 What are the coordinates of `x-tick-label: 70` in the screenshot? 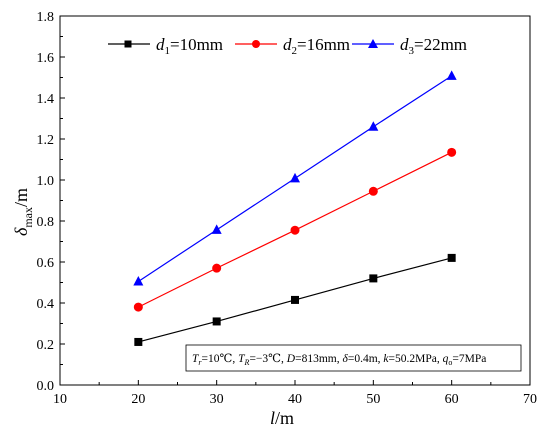 It's located at (530, 399).